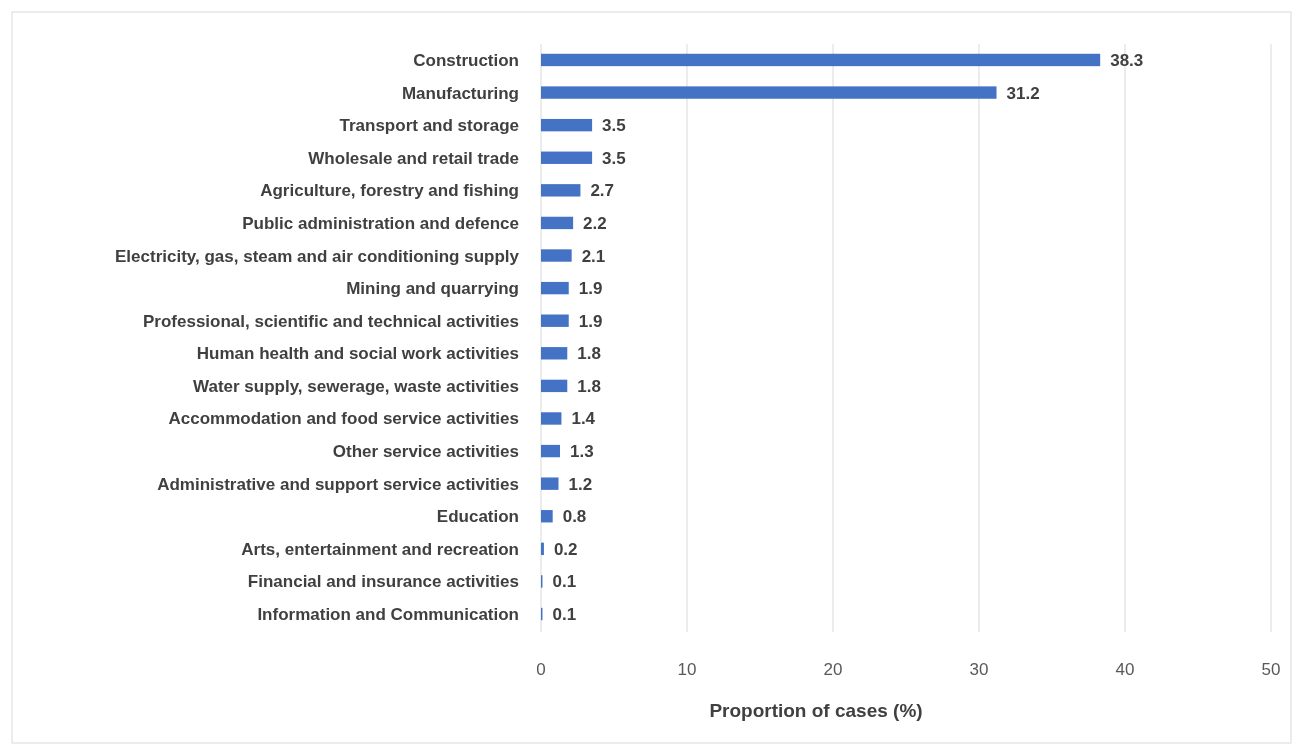  Describe the element at coordinates (979, 669) in the screenshot. I see `x-tick-label: 30` at that location.